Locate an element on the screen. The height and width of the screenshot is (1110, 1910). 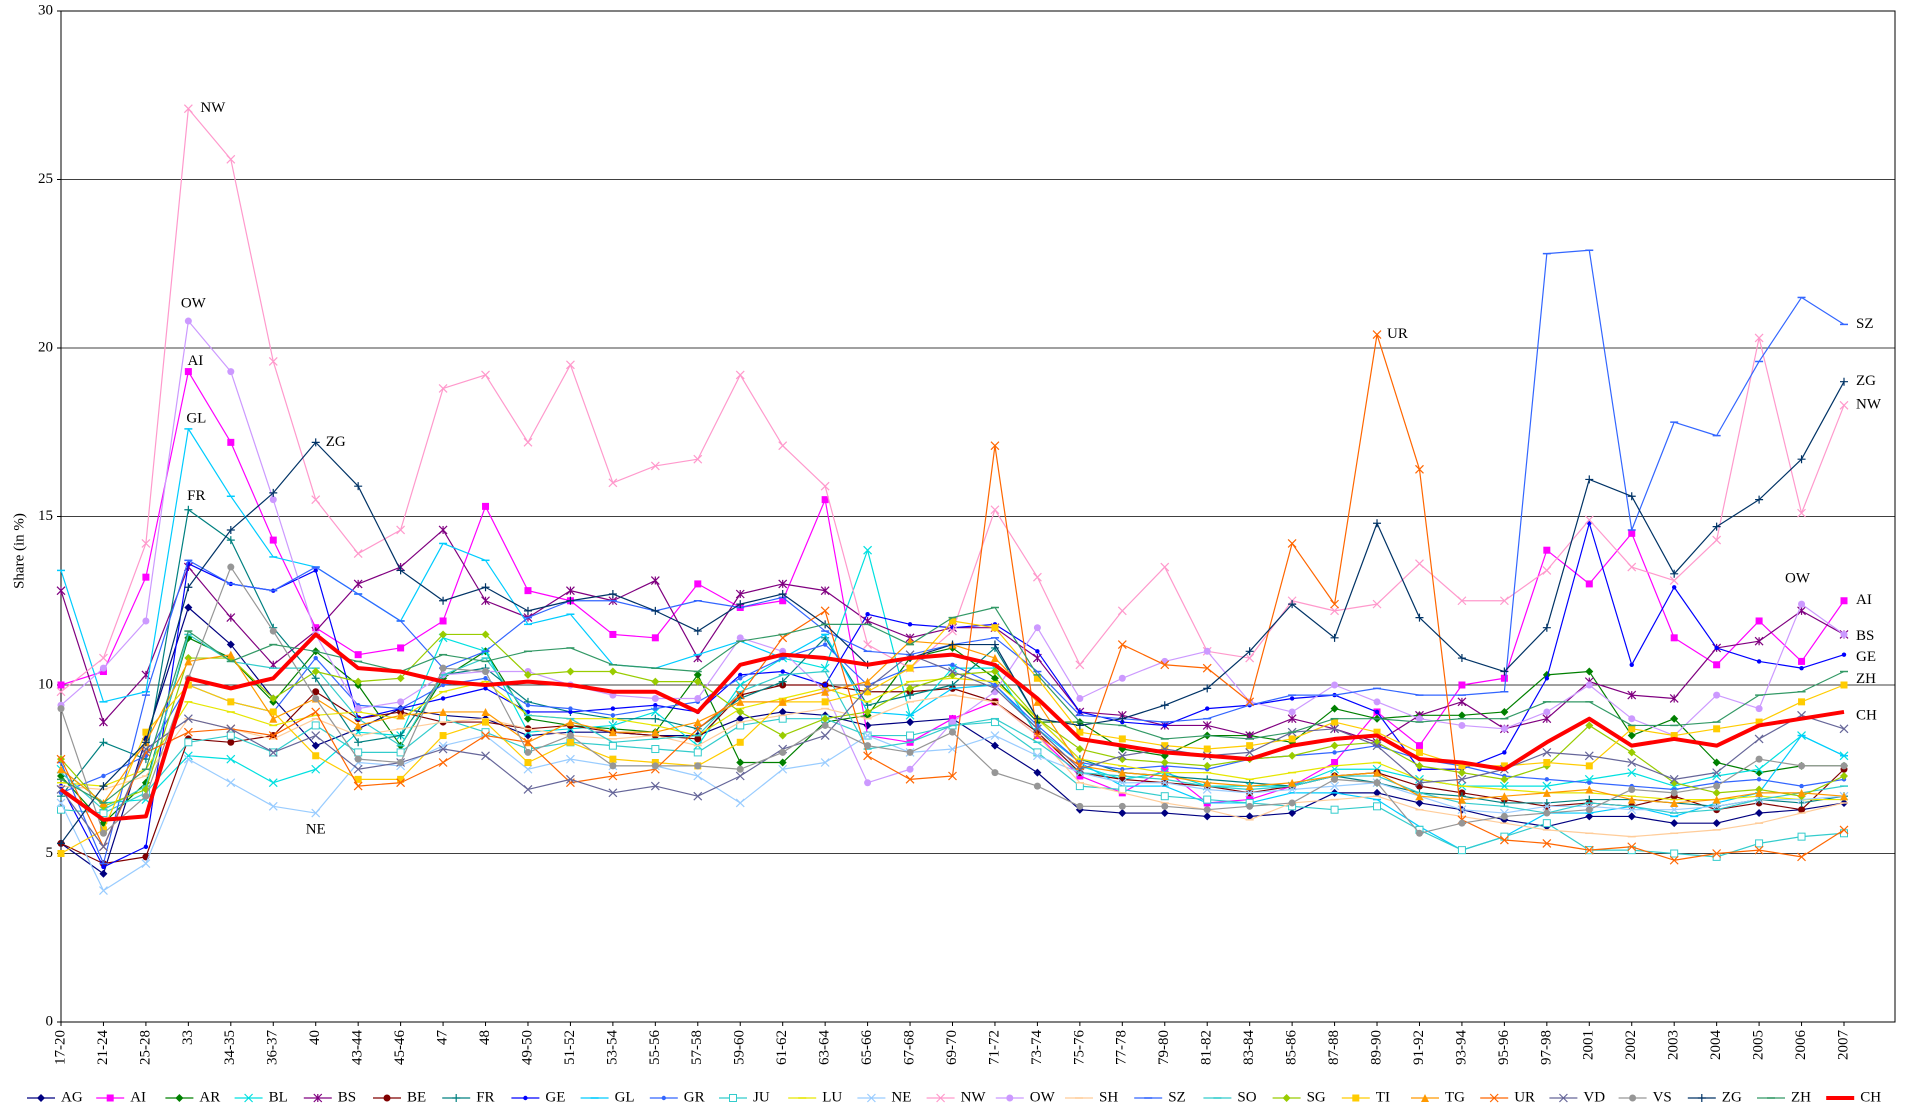
legend-label: AG is located at coordinates (72, 1097).